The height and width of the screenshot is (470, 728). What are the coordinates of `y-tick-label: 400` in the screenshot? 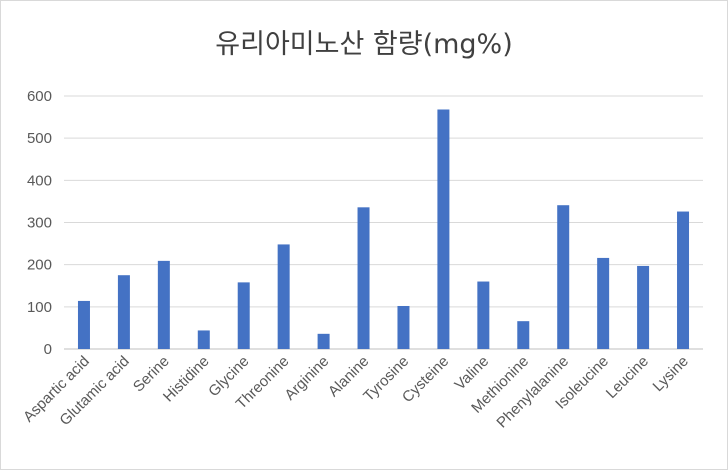 It's located at (39, 180).